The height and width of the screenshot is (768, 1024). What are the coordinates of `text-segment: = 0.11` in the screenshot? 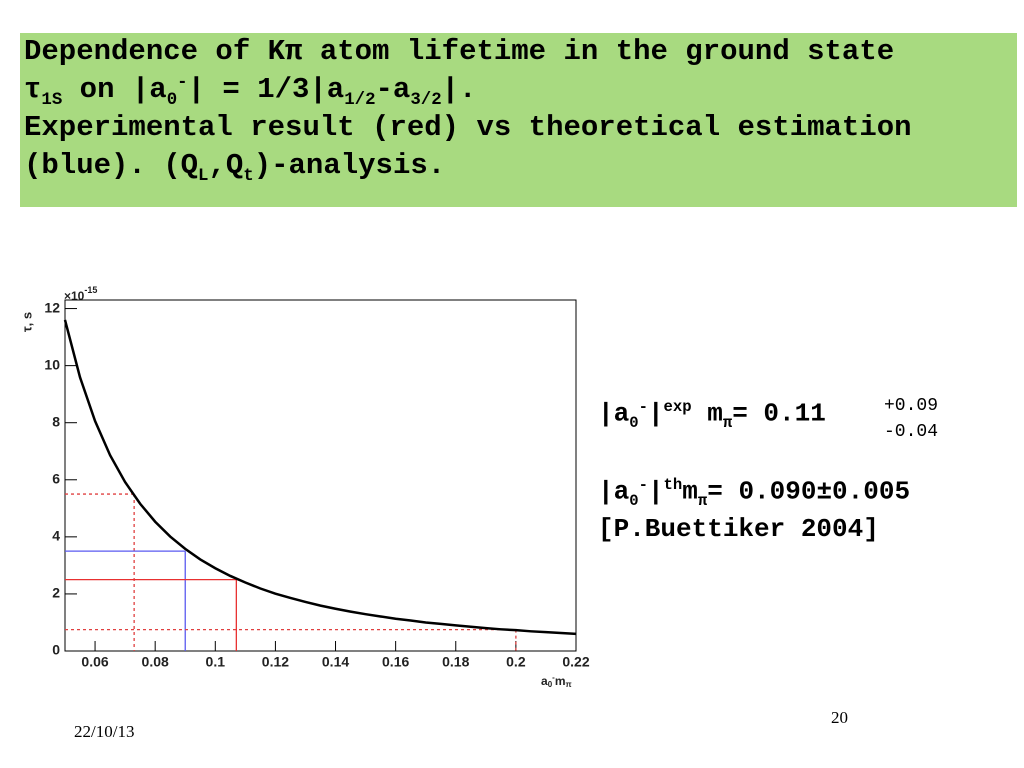 It's located at (779, 413).